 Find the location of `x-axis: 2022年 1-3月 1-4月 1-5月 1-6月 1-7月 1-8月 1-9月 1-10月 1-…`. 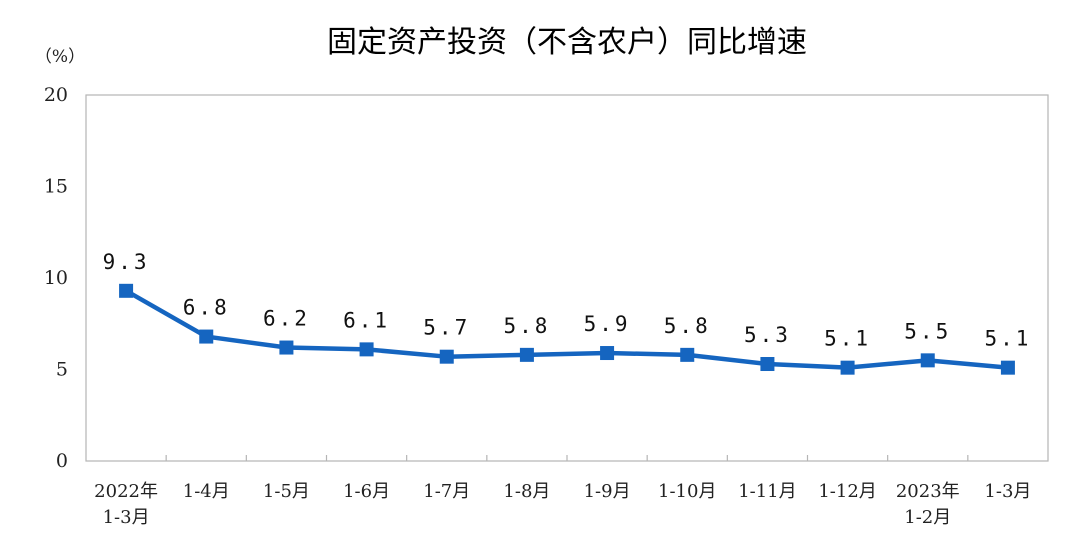

x-axis: 2022年 1-3月 1-4月 1-5月 1-6月 1-7月 1-8月 1-9月 1-10月 1-… is located at coordinates (562, 491).